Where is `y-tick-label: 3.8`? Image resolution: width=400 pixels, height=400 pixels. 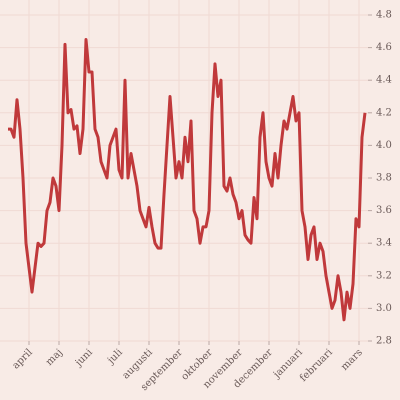
y-tick-label: 3.8 is located at coordinates (384, 178).